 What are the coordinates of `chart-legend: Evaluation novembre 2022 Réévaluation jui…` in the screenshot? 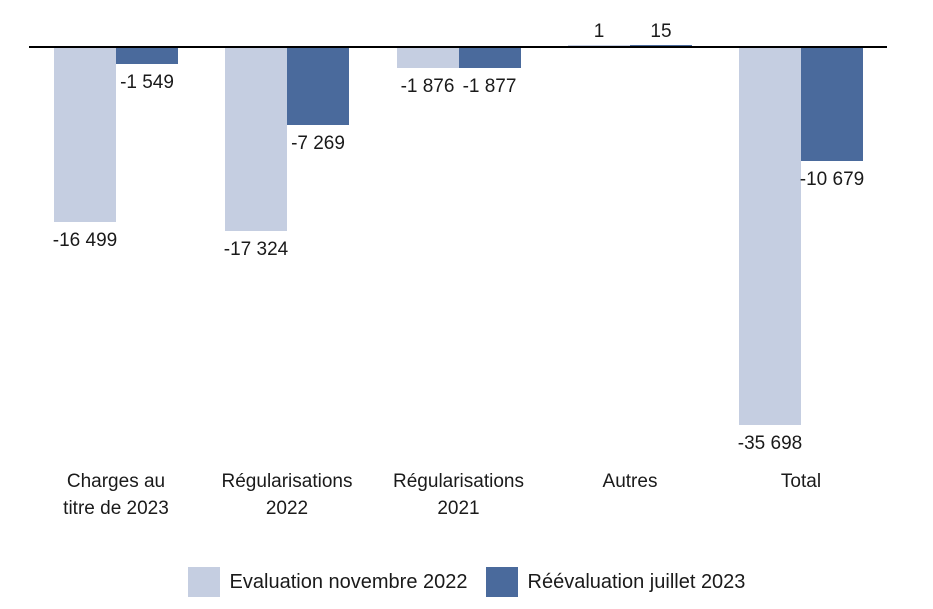 It's located at (466, 582).